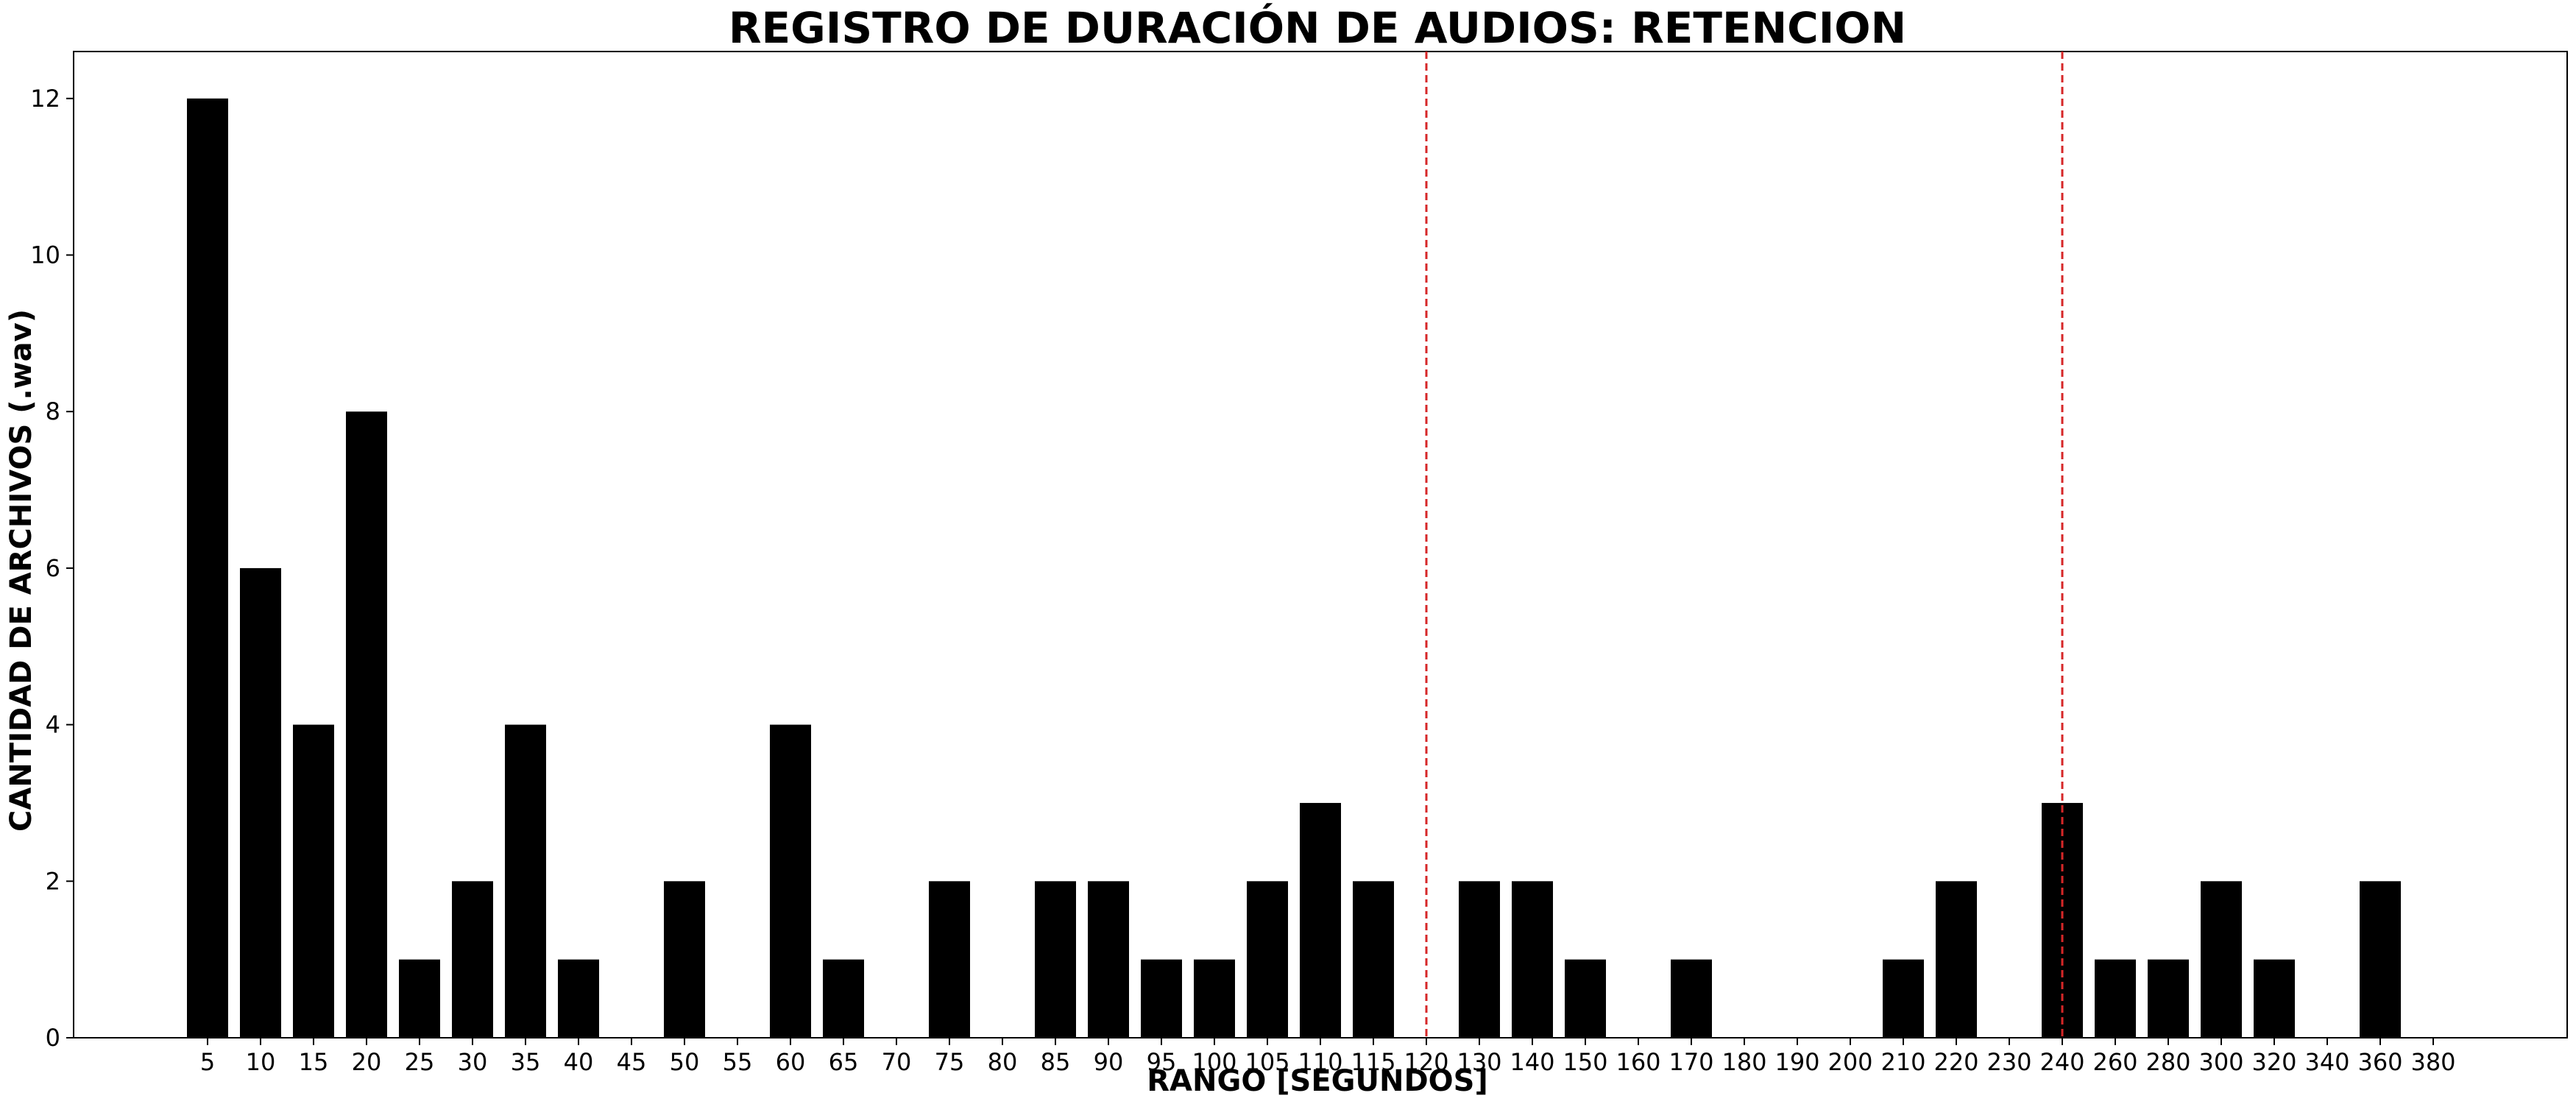 The height and width of the screenshot is (1104, 2576). I want to click on x-tick-label: 95, so click(1162, 1062).